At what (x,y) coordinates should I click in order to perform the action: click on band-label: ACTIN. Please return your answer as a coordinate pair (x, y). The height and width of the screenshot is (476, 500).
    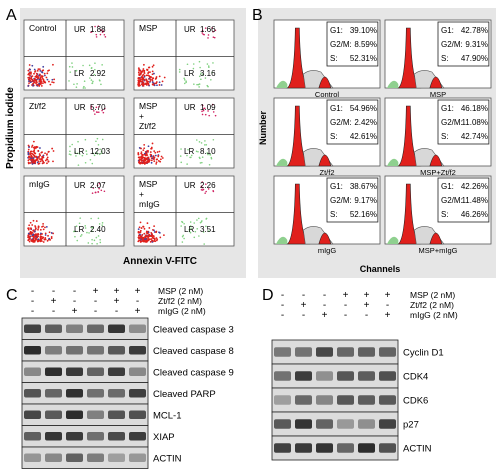
    Looking at the image, I should click on (417, 449).